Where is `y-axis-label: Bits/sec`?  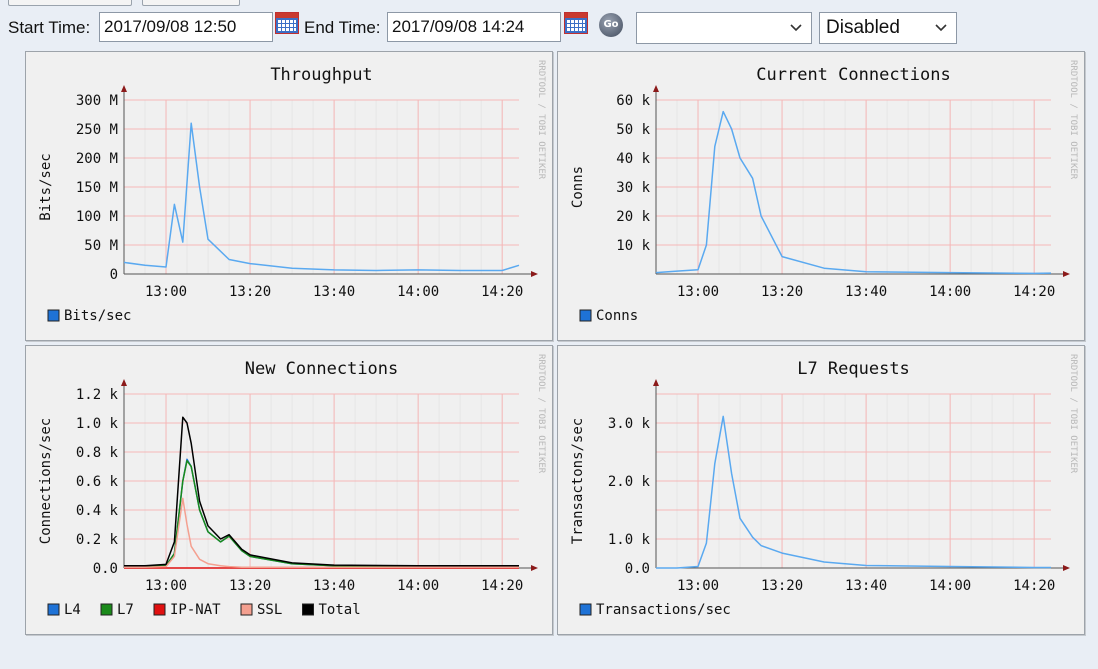
y-axis-label: Bits/sec is located at coordinates (46, 186).